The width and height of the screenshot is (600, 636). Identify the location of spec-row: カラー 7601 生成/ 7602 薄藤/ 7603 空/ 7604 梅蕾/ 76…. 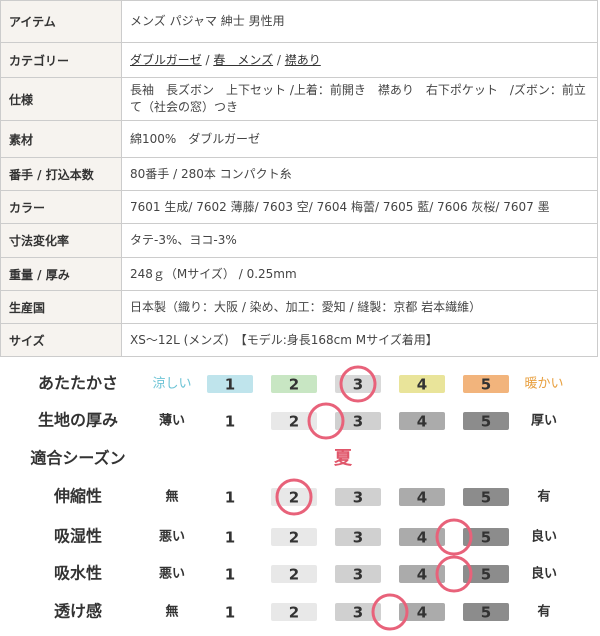
(299, 207).